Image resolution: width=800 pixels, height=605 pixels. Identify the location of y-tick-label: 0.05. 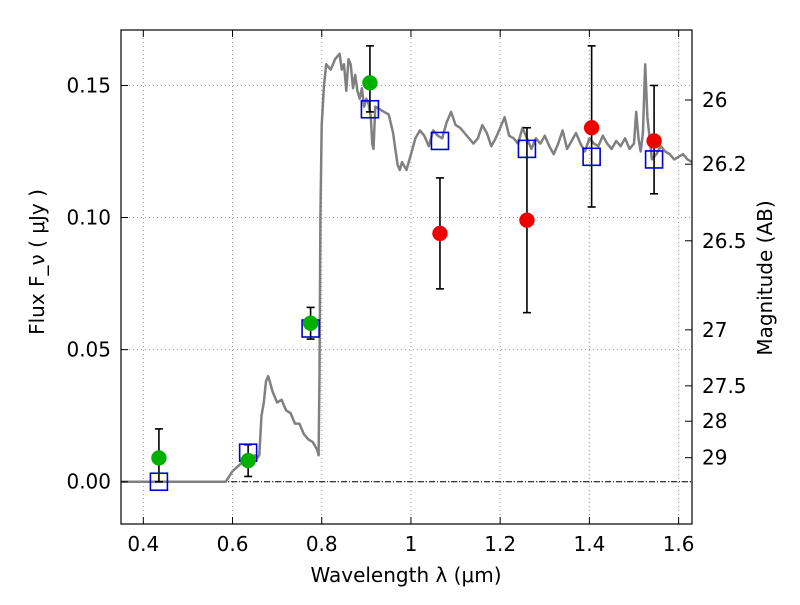
(88, 350).